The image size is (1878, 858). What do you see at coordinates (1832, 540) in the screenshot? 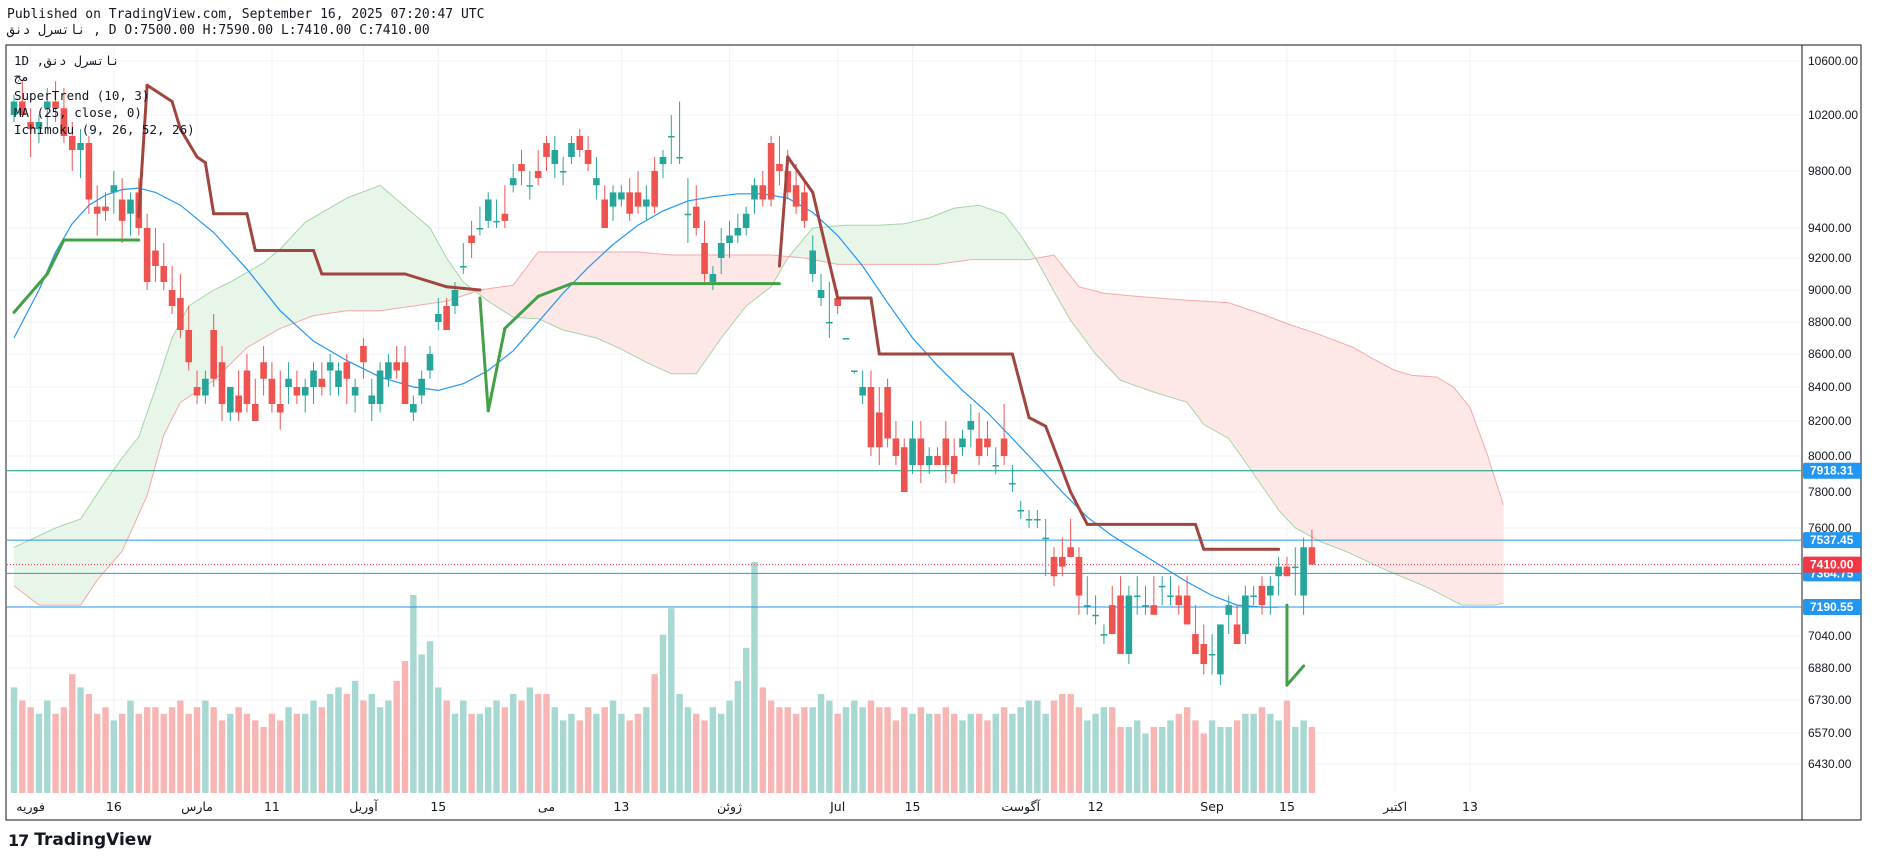
I see `level-price-label-bg` at bounding box center [1832, 540].